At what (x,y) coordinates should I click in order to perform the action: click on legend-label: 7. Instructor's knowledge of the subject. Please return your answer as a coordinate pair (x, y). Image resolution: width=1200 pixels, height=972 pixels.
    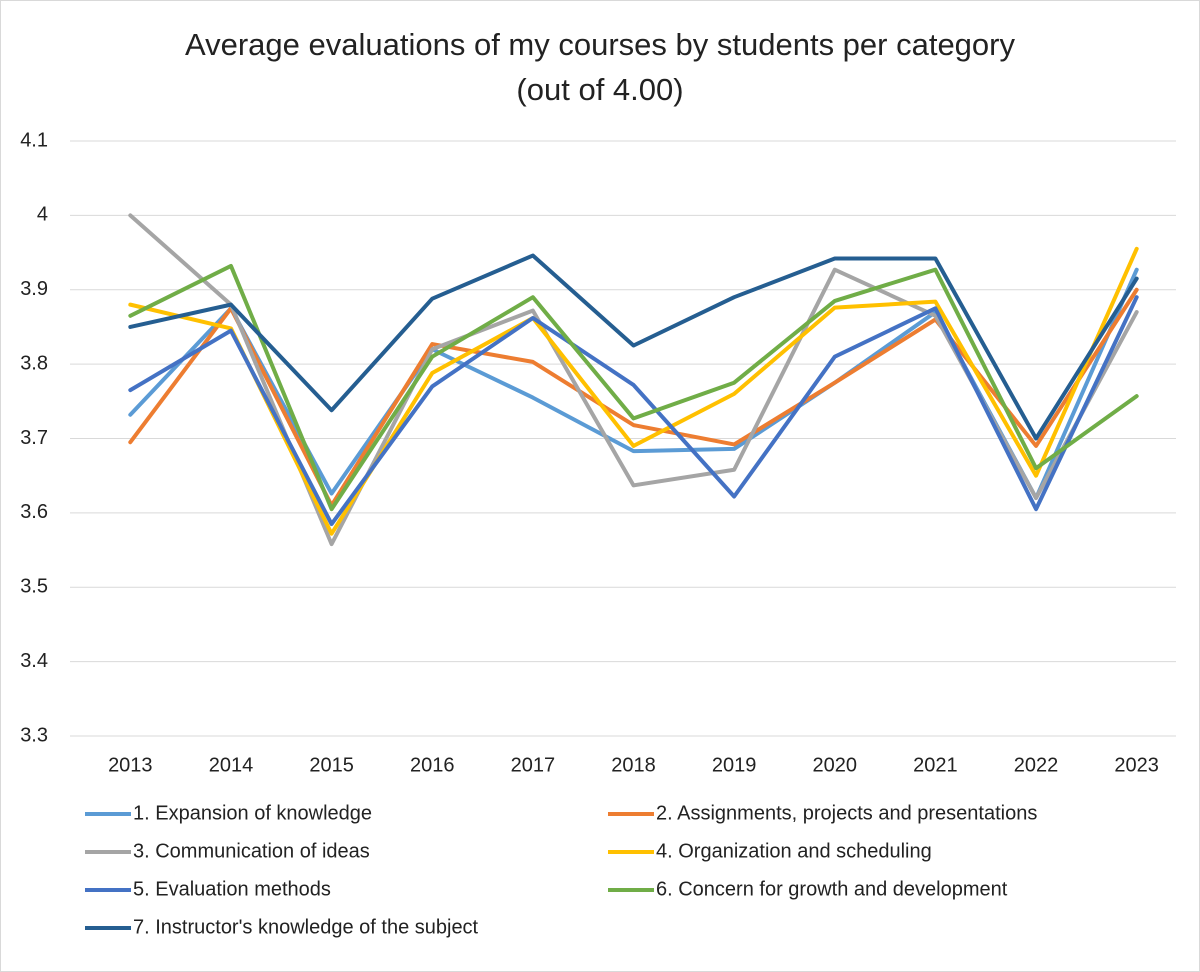
    Looking at the image, I should click on (306, 927).